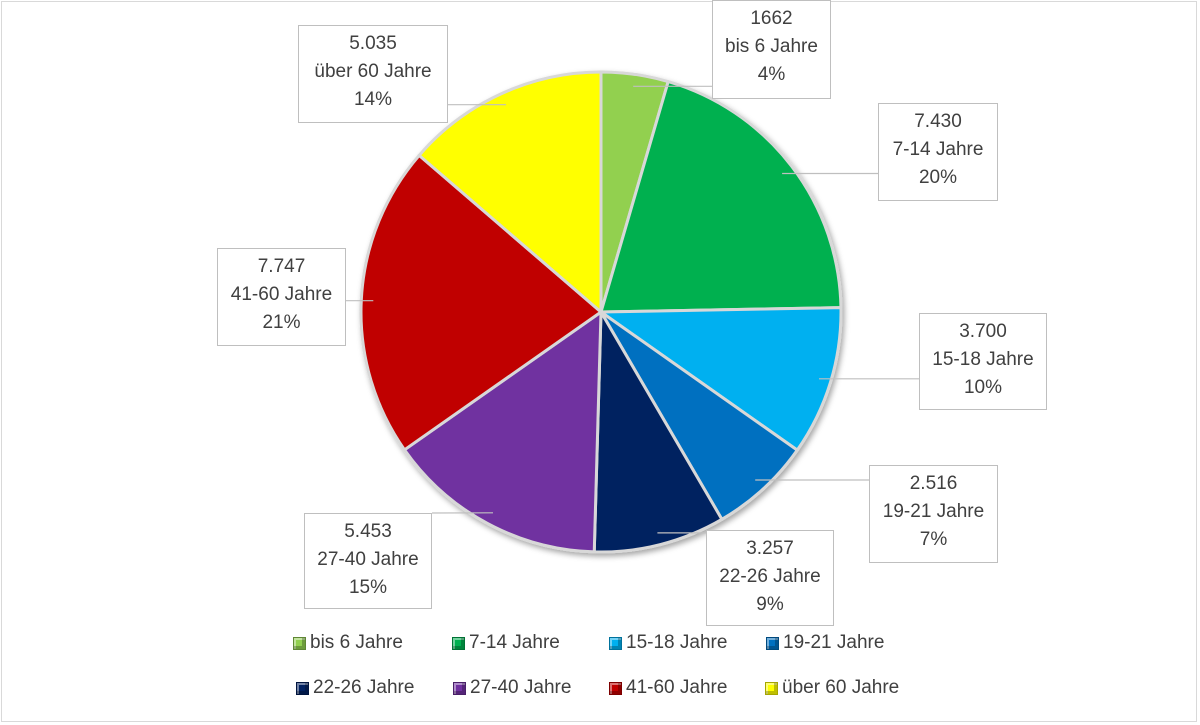  I want to click on data-label-percent: 7%, so click(933, 539).